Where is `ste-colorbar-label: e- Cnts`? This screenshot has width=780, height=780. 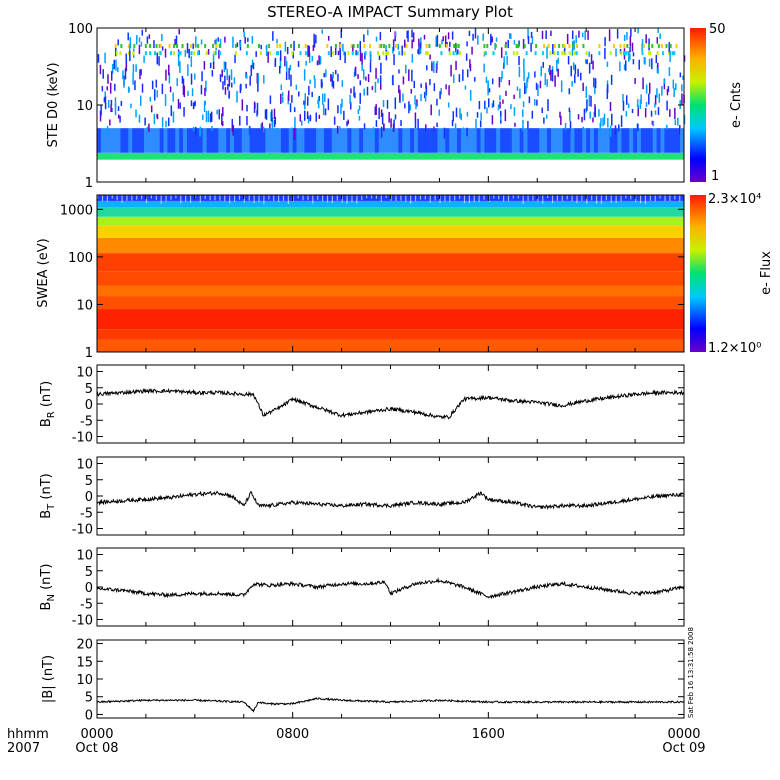 ste-colorbar-label: e- Cnts is located at coordinates (736, 105).